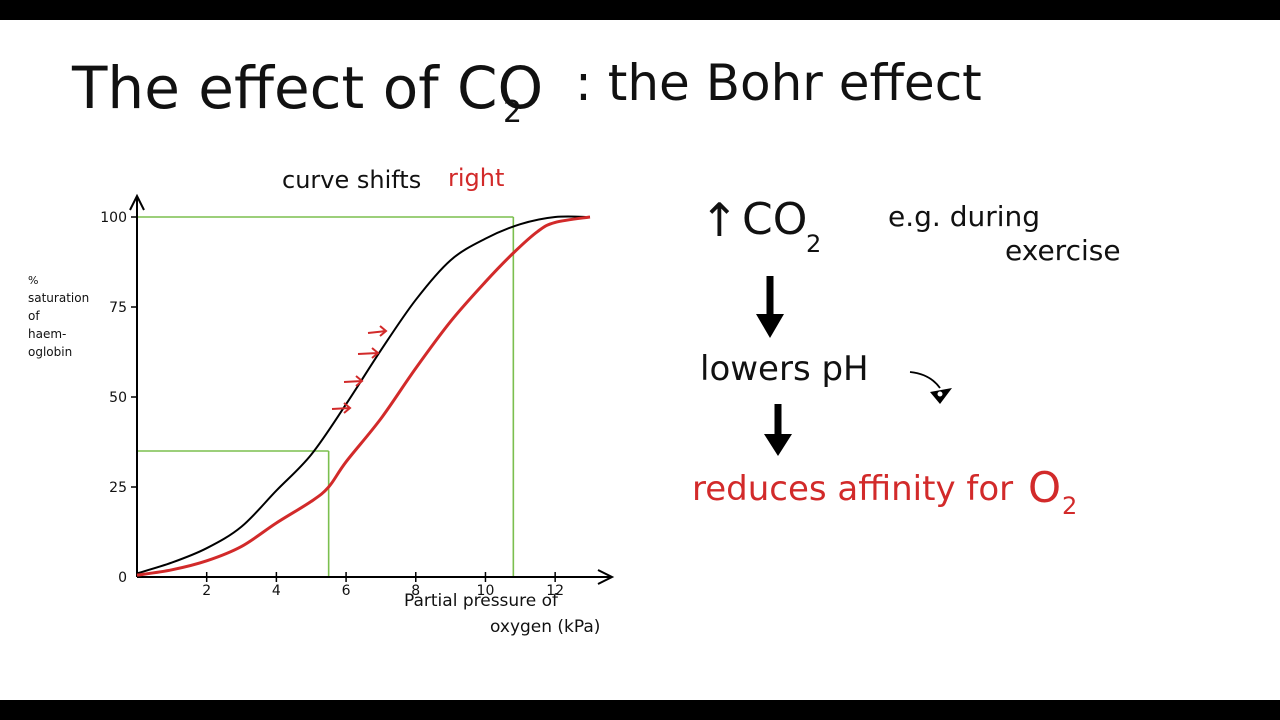 The height and width of the screenshot is (720, 1280). Describe the element at coordinates (58, 298) in the screenshot. I see `y-label-line: saturation` at that location.